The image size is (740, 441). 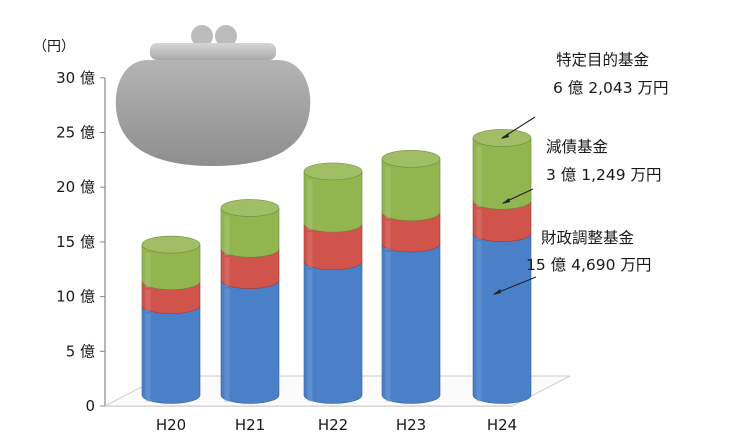 What do you see at coordinates (604, 175) in the screenshot?
I see `annotation-value: 3 億 1,249 万円` at bounding box center [604, 175].